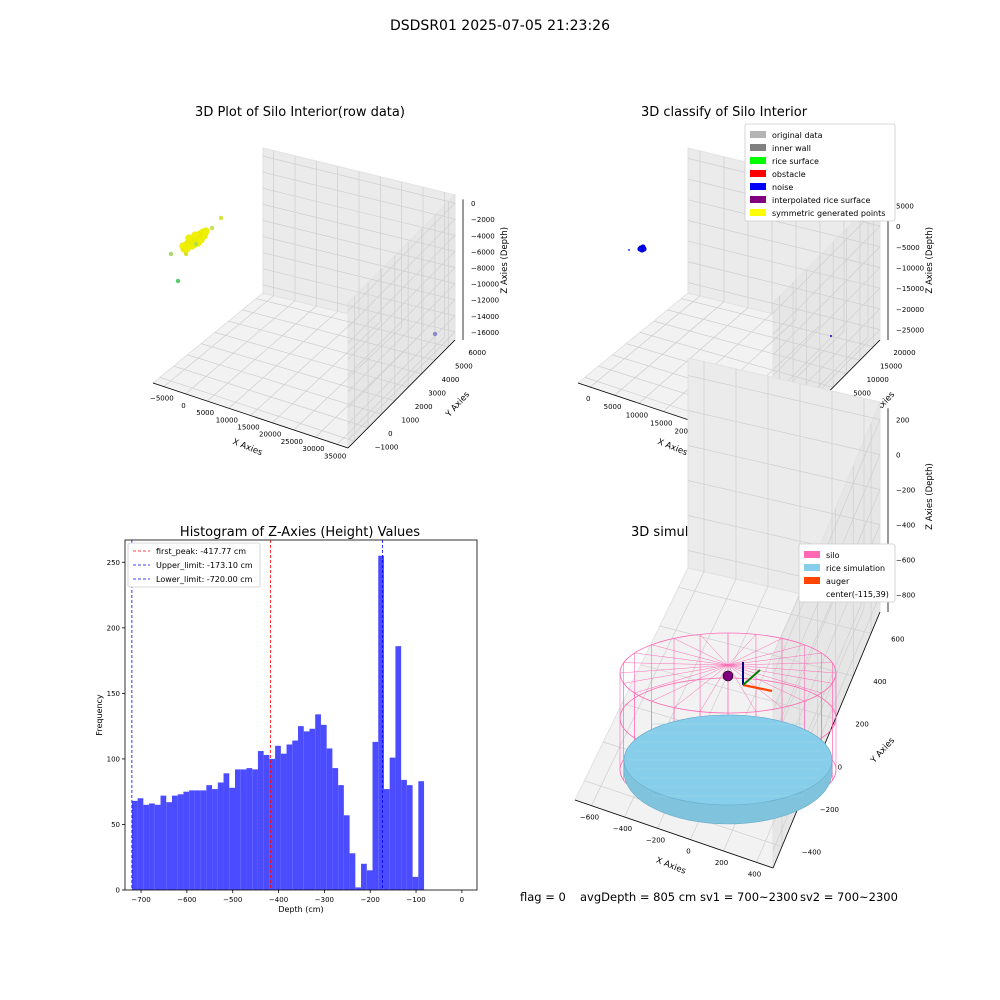  What do you see at coordinates (464, 366) in the screenshot?
I see `chart1-ytick-label: 5000` at bounding box center [464, 366].